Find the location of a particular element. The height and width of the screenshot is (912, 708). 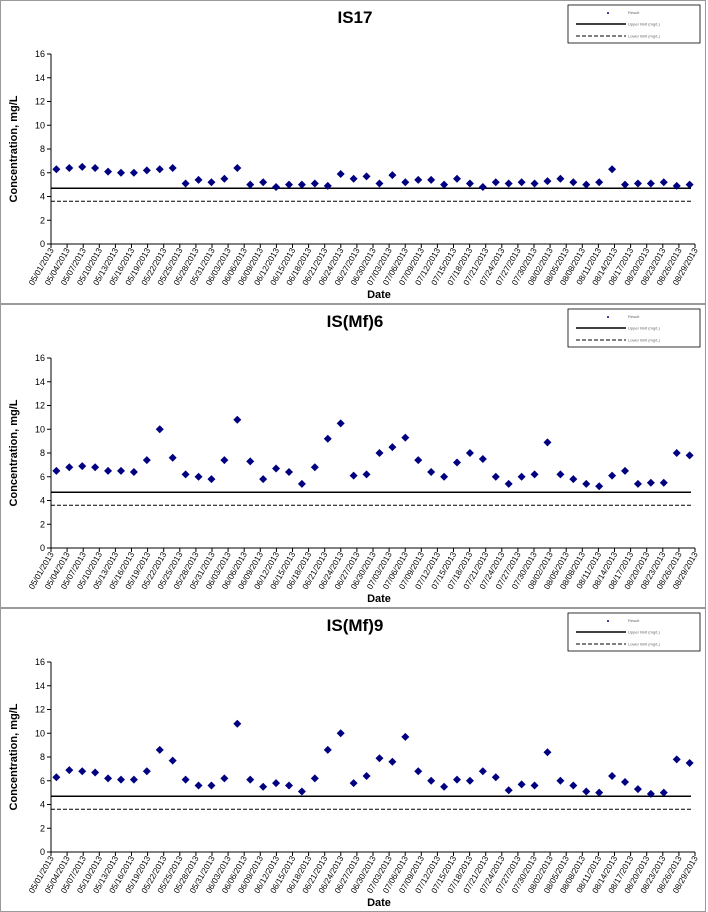

chart-title: IS(Mf)6 is located at coordinates (355, 321).